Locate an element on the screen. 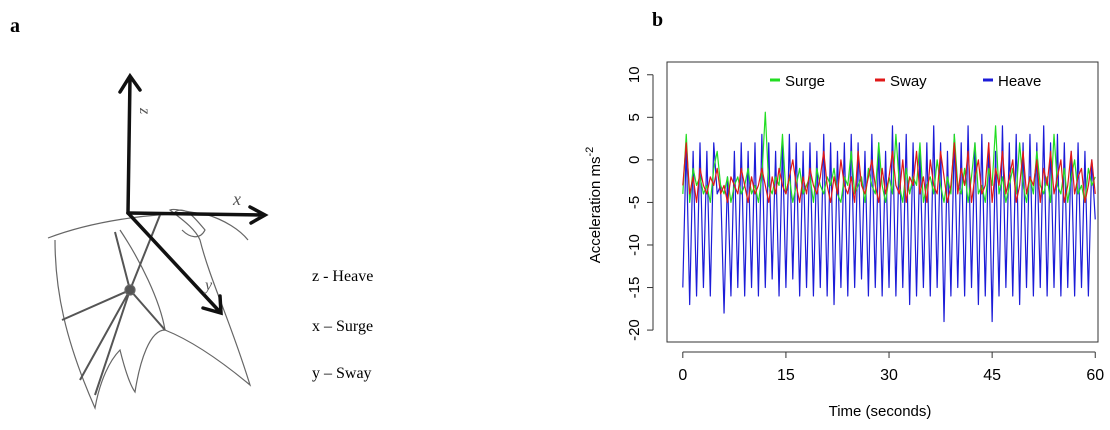 The image size is (1110, 430). bat-head is located at coordinates (190, 223).